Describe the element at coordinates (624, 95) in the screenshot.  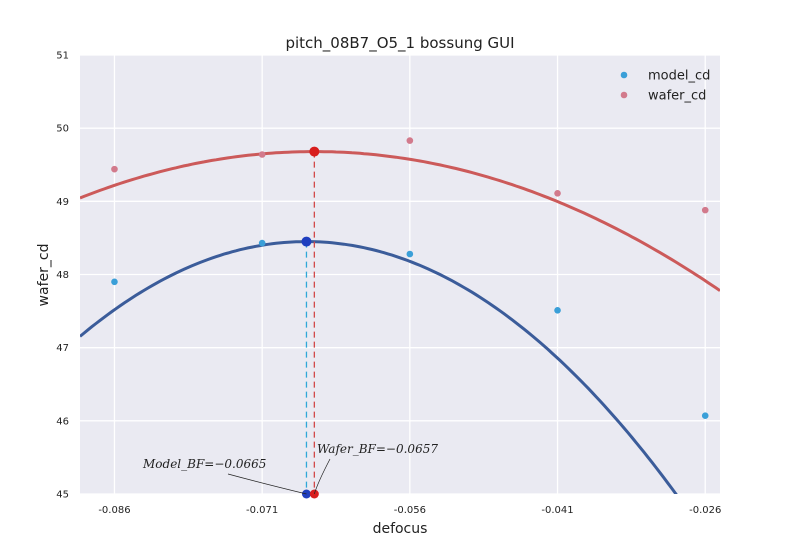
I see `legend-marker-wafer_cd` at that location.